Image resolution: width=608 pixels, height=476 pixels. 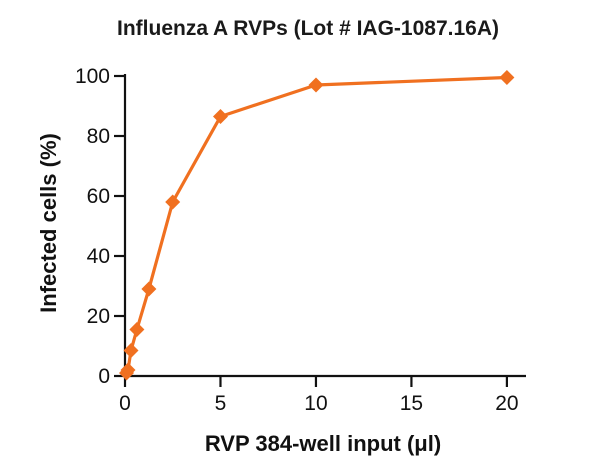 What do you see at coordinates (221, 403) in the screenshot?
I see `x-tick-label-5: 5` at bounding box center [221, 403].